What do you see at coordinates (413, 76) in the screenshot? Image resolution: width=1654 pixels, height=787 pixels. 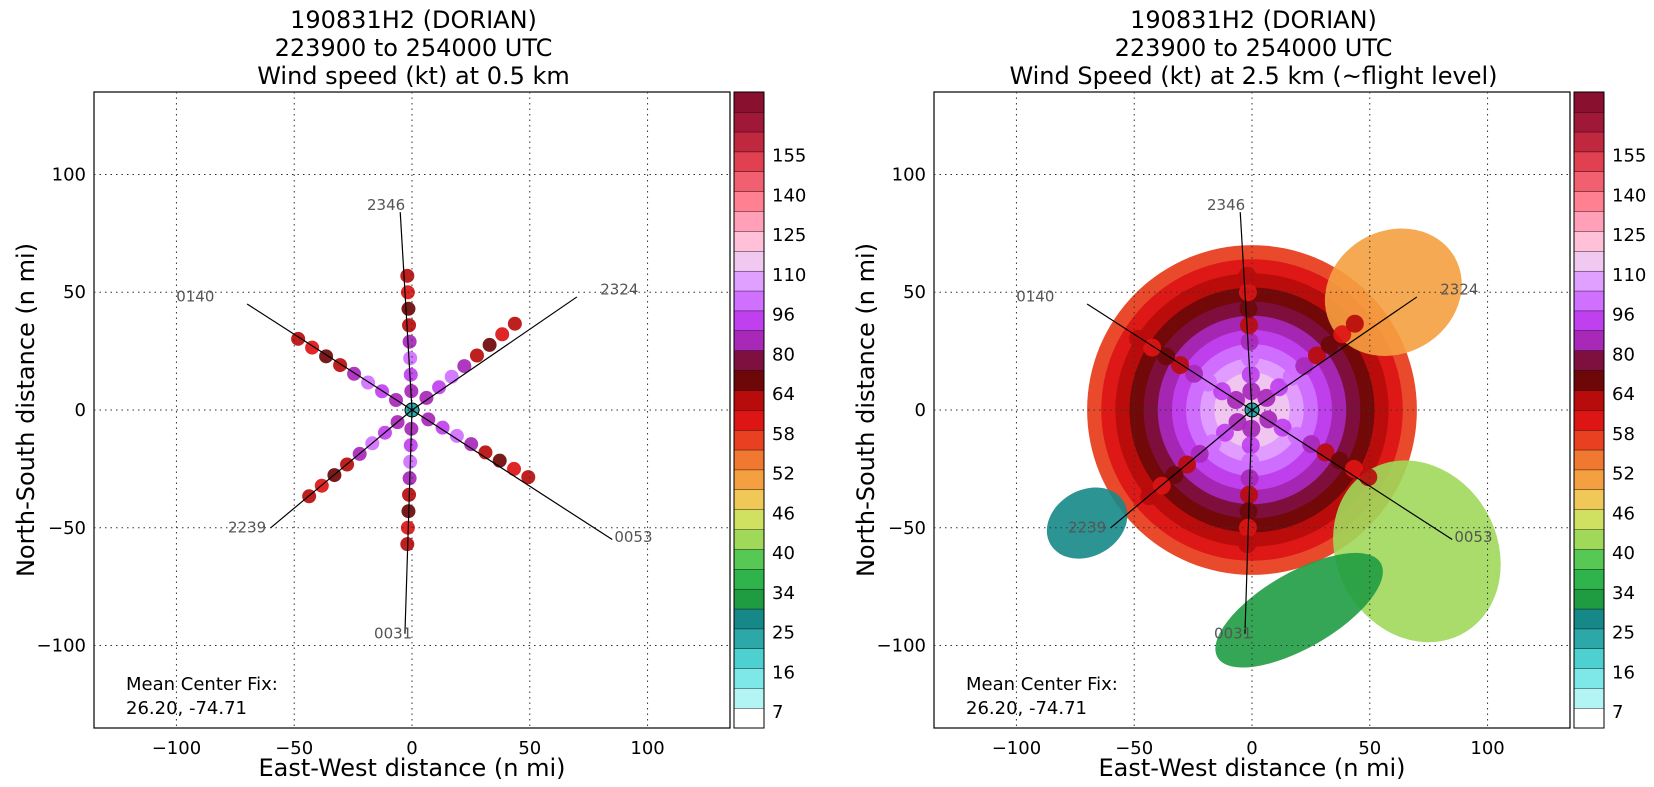 I see `title-line-field: Wind speed (kt) at 0.5 km` at bounding box center [413, 76].